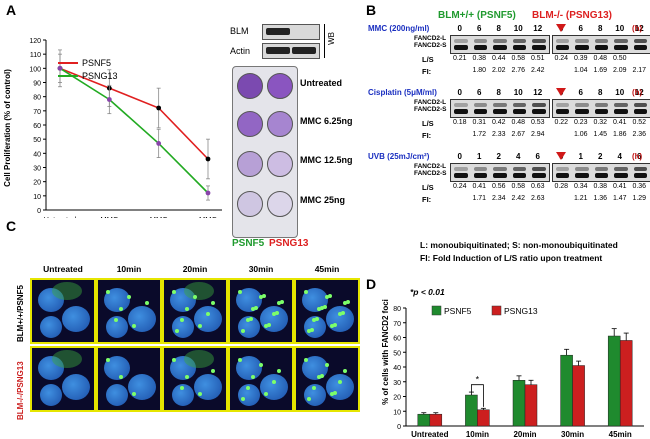 Image resolution: width=650 pixels, height=439 pixels. I want to click on ls-value: 0.24, so click(561, 58).